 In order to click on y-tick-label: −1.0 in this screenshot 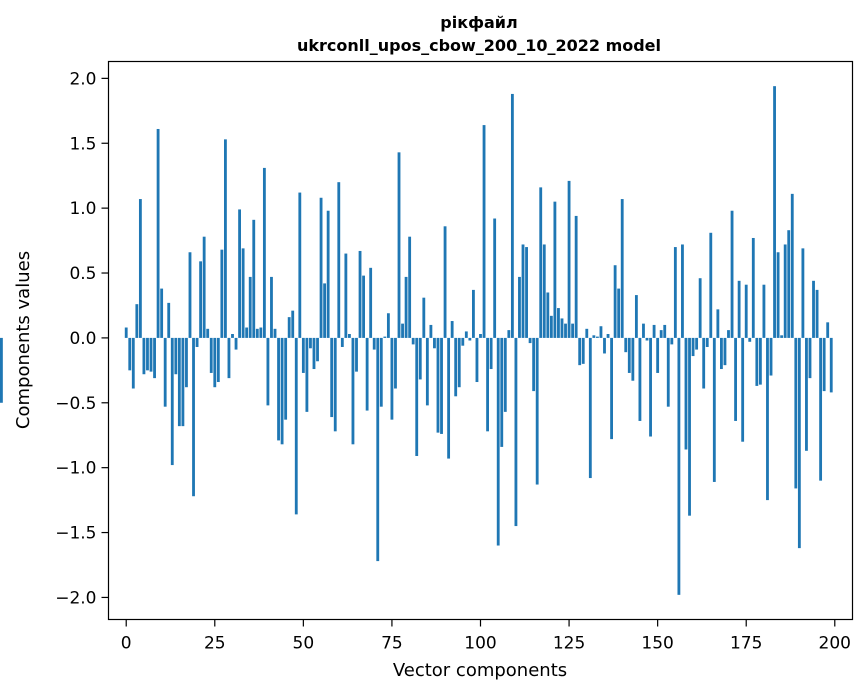, I will do `click(75, 469)`.